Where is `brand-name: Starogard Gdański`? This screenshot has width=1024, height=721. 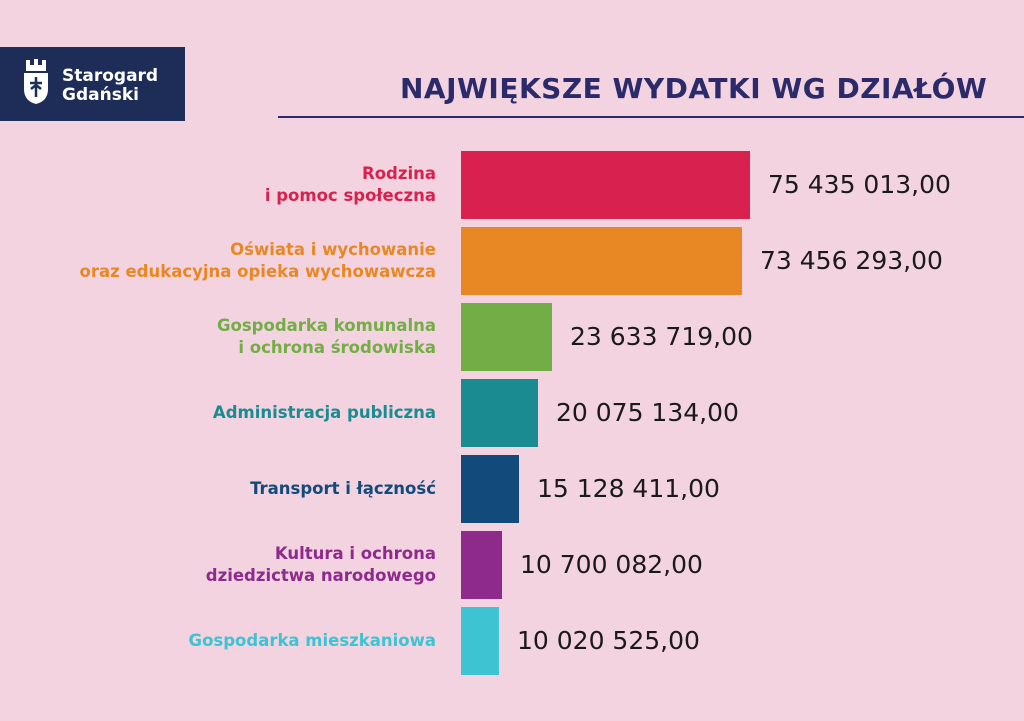 brand-name: Starogard Gdański is located at coordinates (110, 86).